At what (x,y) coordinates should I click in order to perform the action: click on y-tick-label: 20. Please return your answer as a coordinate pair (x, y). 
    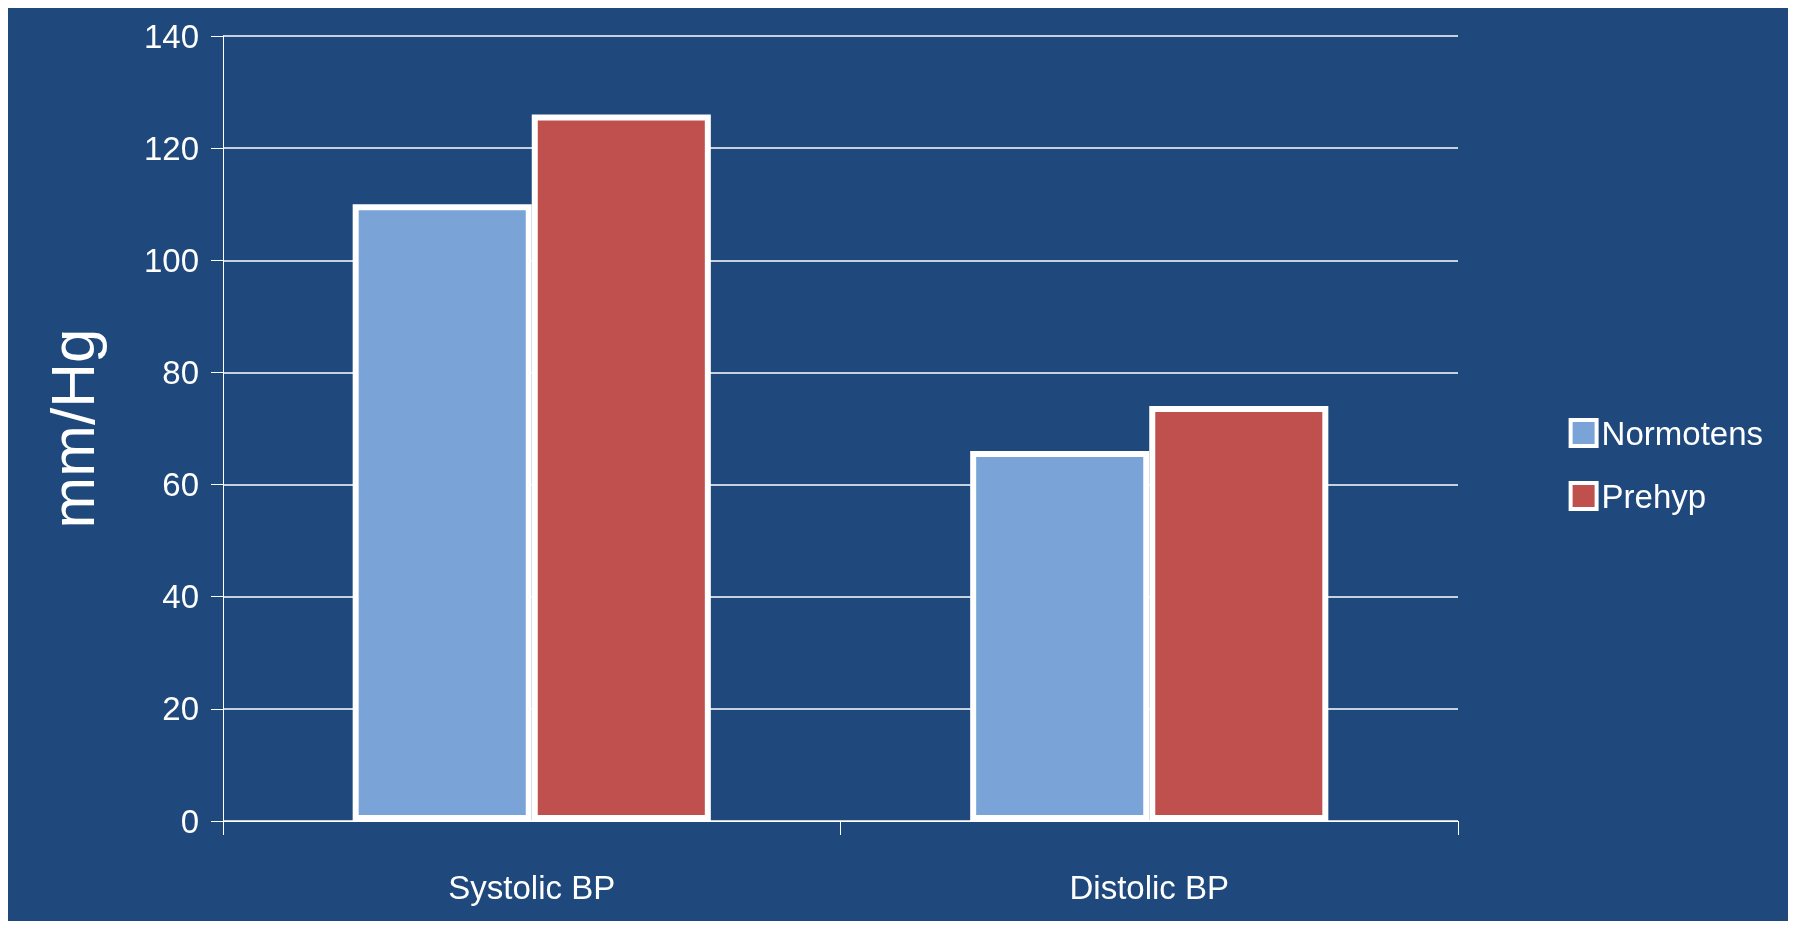
    Looking at the image, I should click on (180, 709).